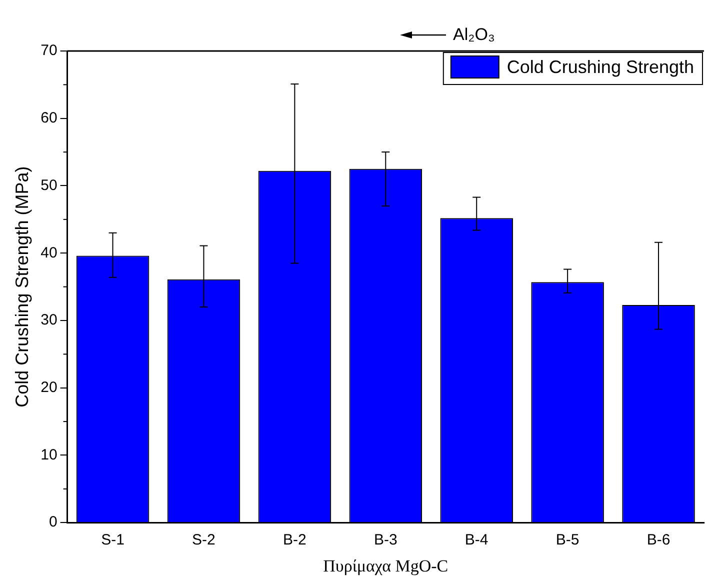 The height and width of the screenshot is (585, 705). I want to click on legend-label: Cold Crushing Strength, so click(600, 66).